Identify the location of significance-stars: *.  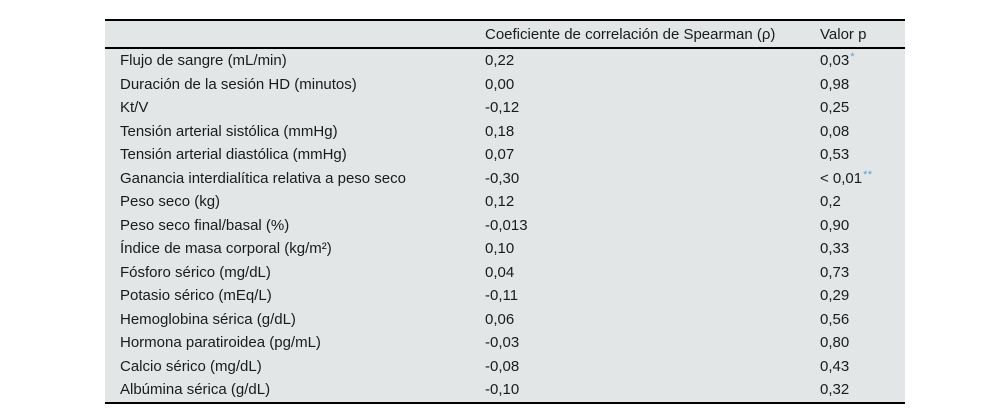
(852, 57).